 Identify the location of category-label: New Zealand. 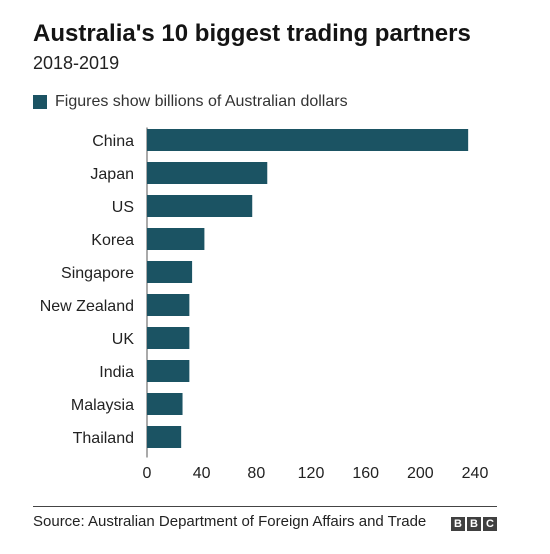
(87, 306).